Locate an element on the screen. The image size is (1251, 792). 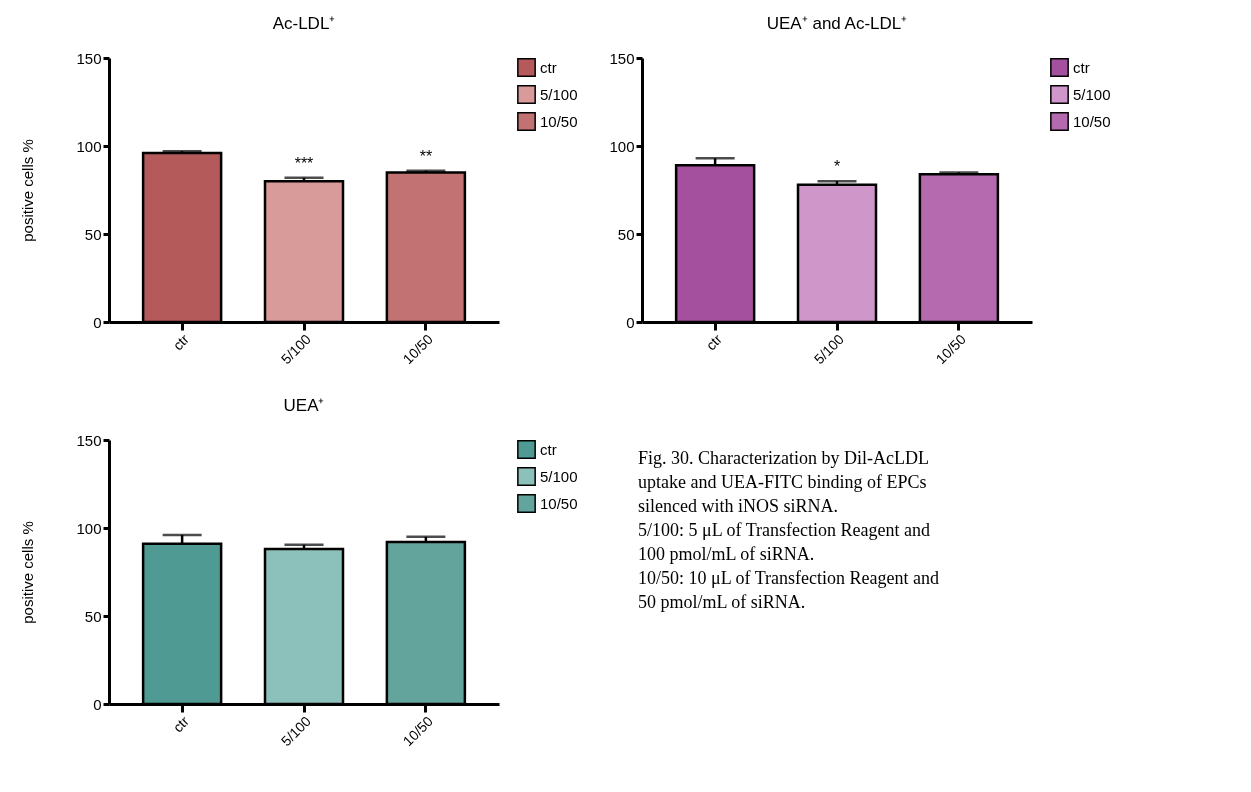
caption: Fig. 30. Characterization by Dil-AcLDL uptake and UEA-FITC binding of EPCs silenced with iNOS siRNA. is located at coordinates (783, 482).